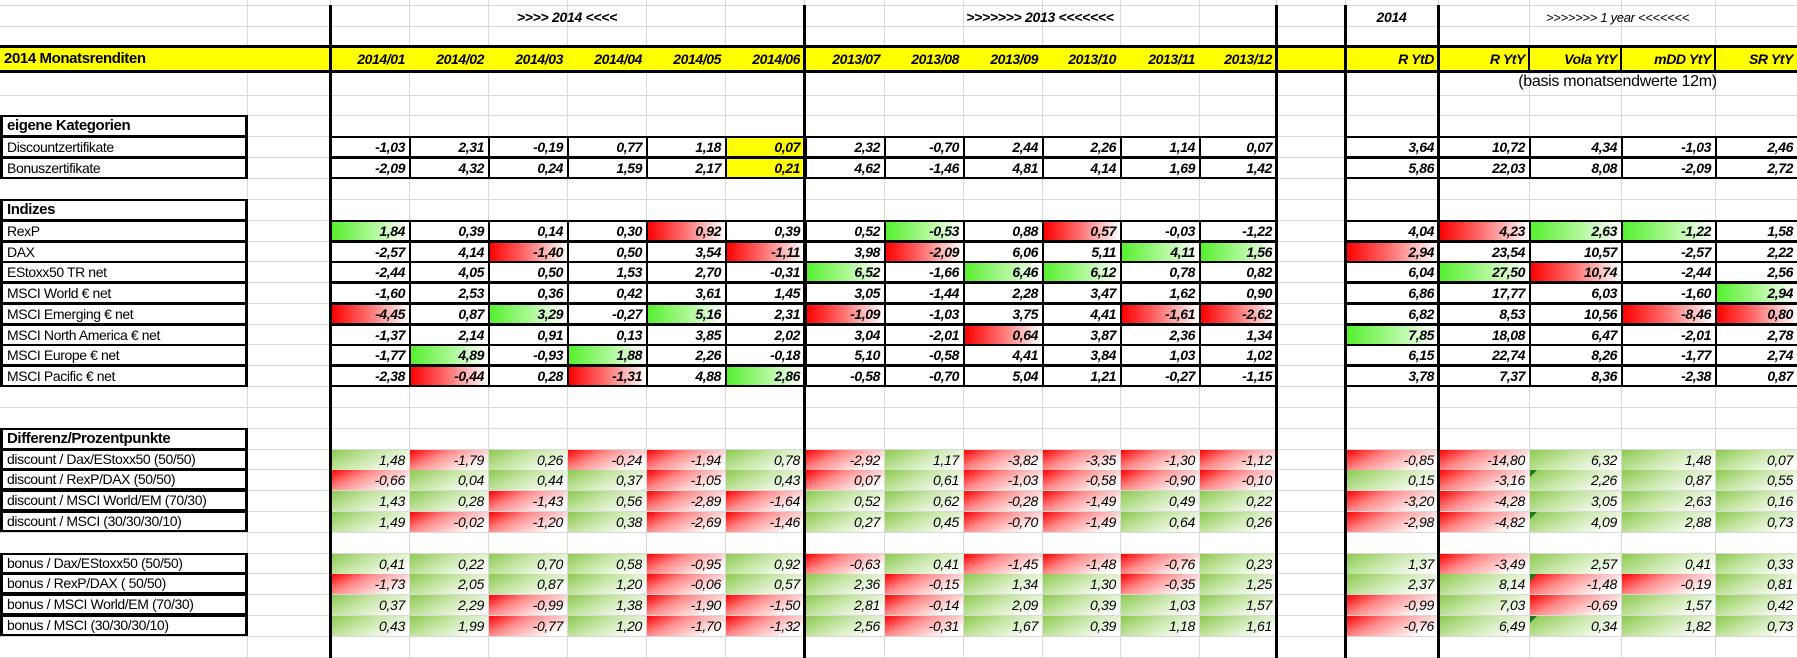  Describe the element at coordinates (1081, 564) in the screenshot. I see `value-cell: -1,48` at that location.